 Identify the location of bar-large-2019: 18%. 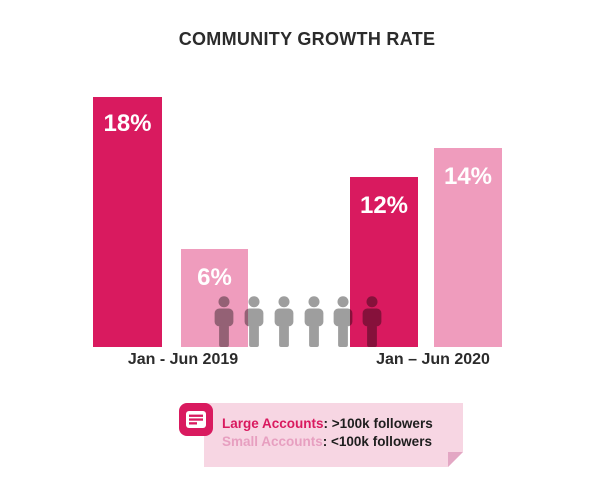
(127, 222).